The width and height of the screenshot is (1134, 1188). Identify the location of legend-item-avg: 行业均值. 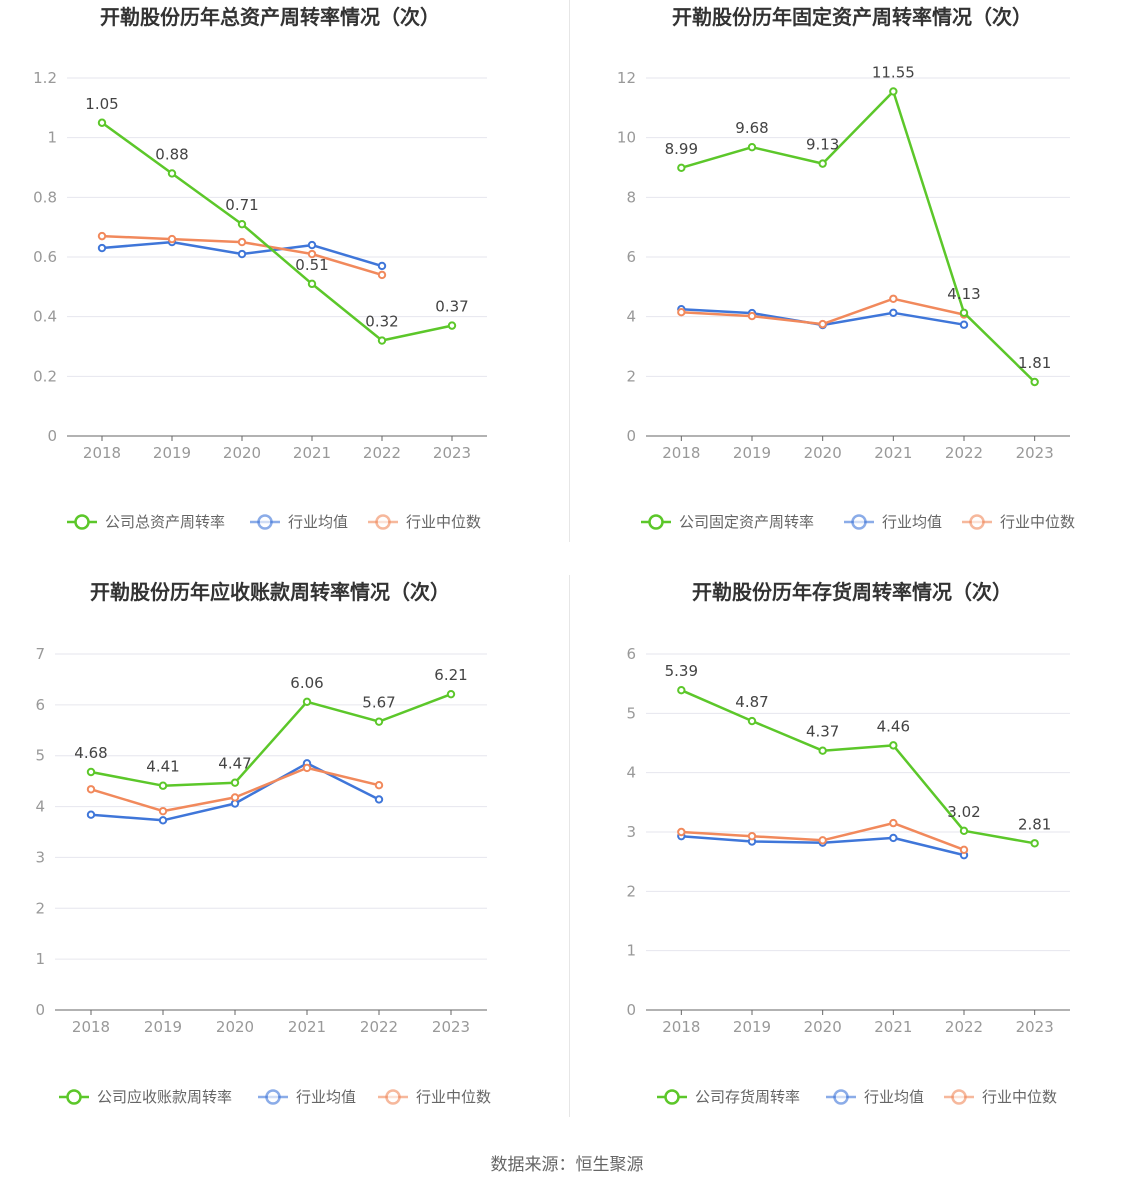
(875, 1097).